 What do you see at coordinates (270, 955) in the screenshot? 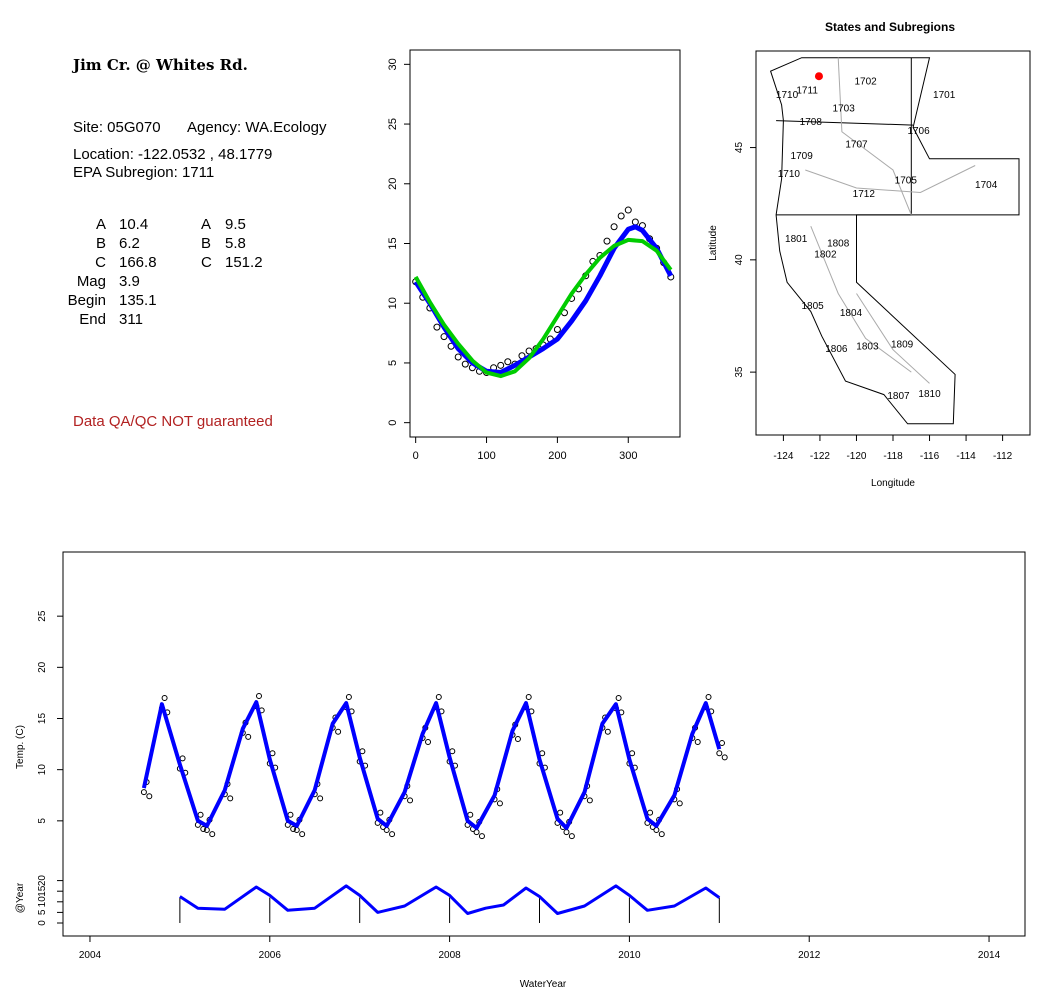
I see `x-tick-label: 2006` at bounding box center [270, 955].